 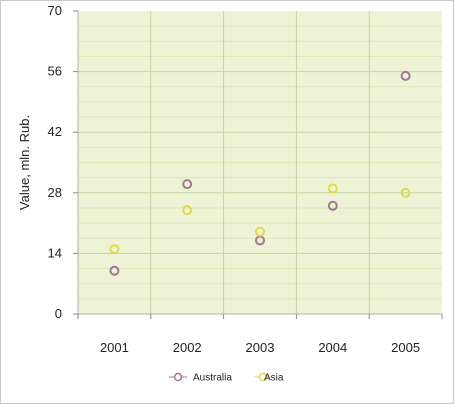 What do you see at coordinates (55, 252) in the screenshot?
I see `y-tick-label: 14` at bounding box center [55, 252].